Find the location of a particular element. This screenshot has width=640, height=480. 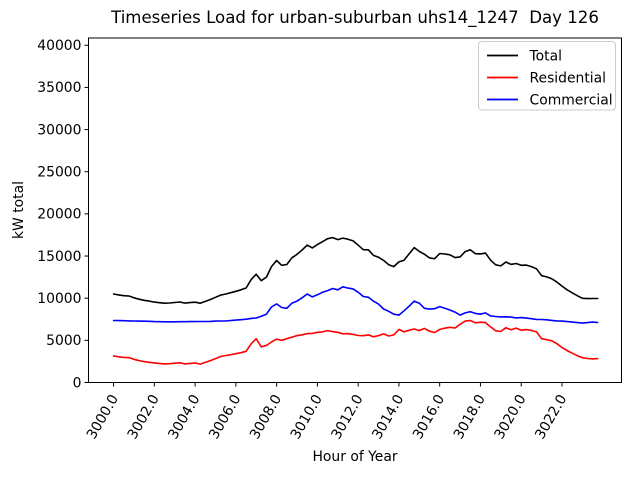

x-tick-label: 3000.0 is located at coordinates (103, 417).